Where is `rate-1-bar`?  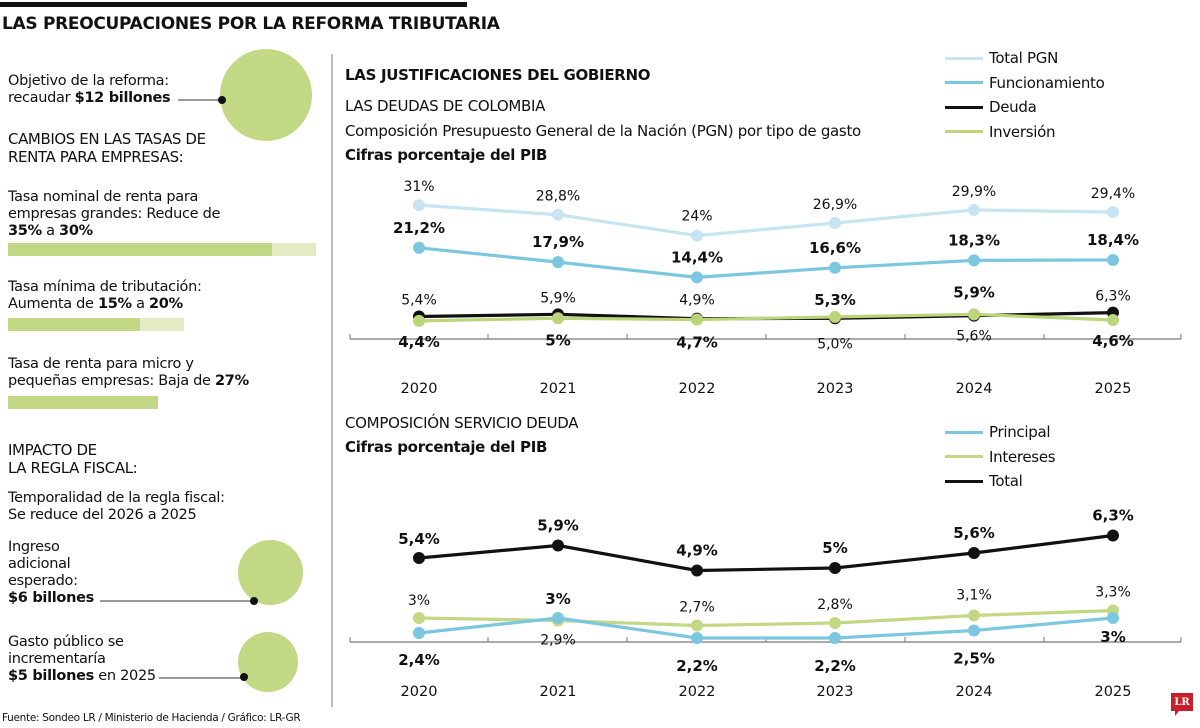
rate-1-bar is located at coordinates (162, 249).